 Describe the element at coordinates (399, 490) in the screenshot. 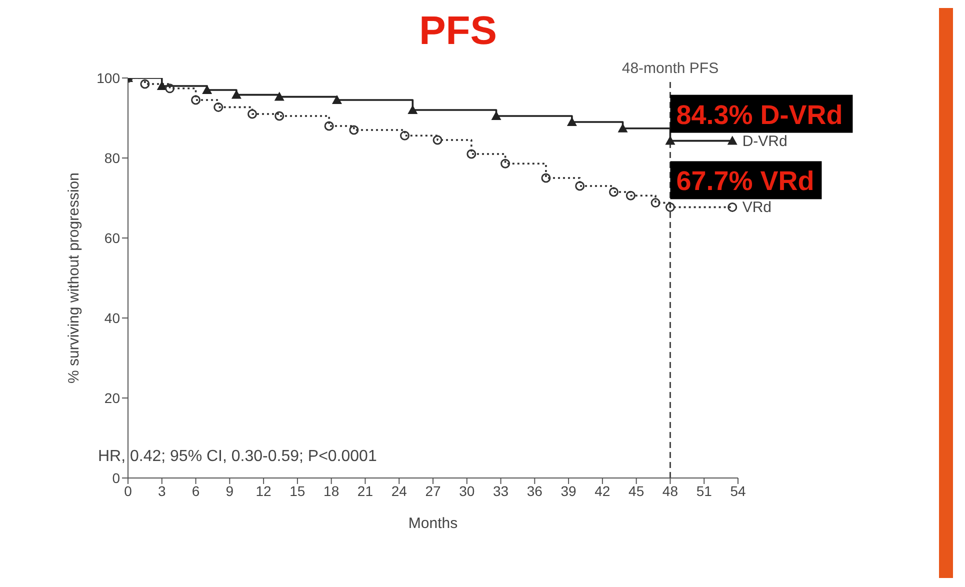

I see `x-tick-label: 24` at that location.